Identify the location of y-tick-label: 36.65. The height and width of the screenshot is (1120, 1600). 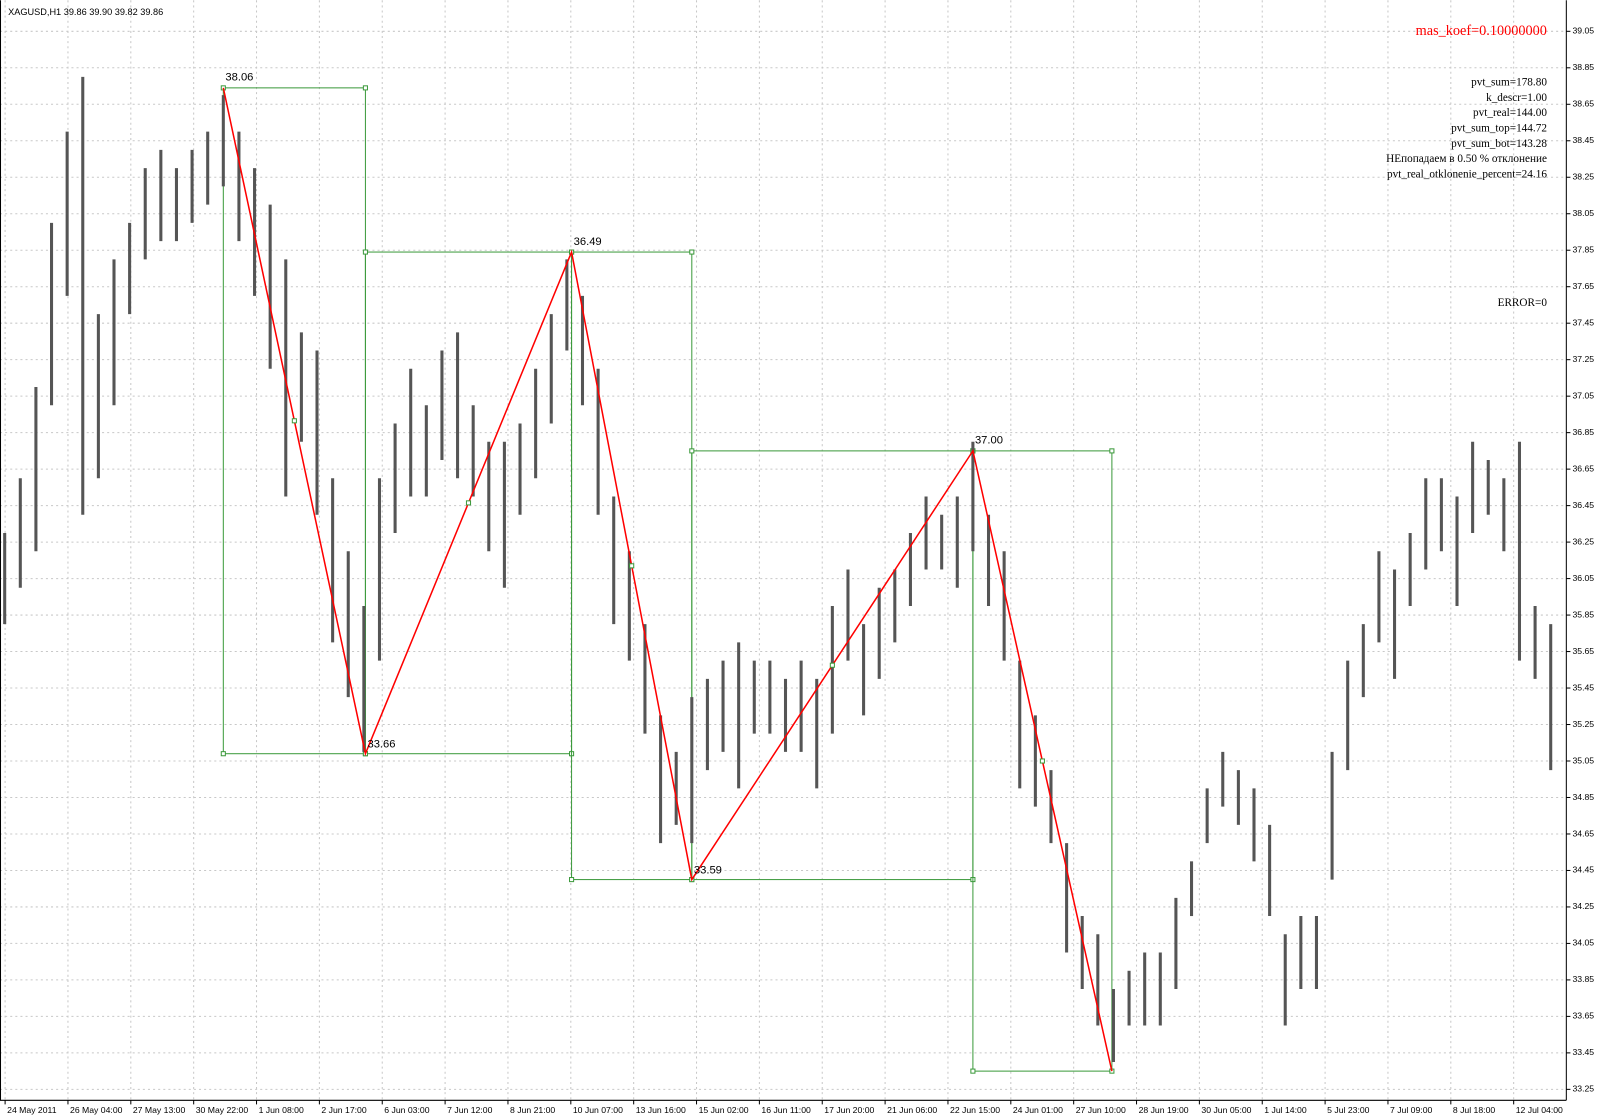
(1583, 468).